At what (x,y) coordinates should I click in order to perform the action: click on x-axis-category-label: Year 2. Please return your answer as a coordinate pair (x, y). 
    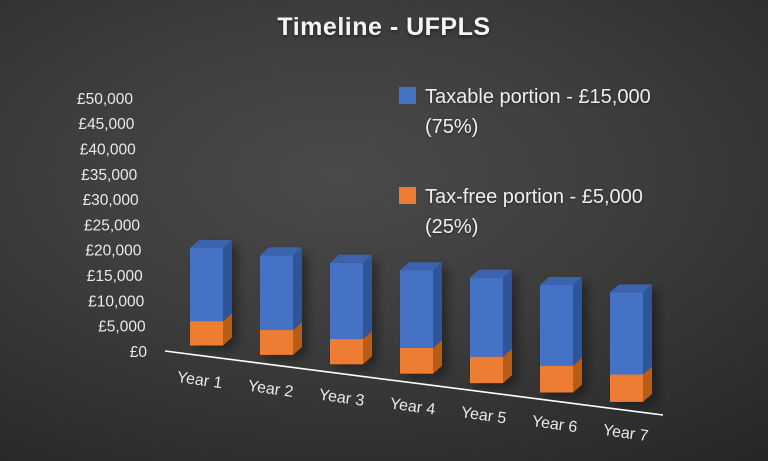
    Looking at the image, I should click on (271, 389).